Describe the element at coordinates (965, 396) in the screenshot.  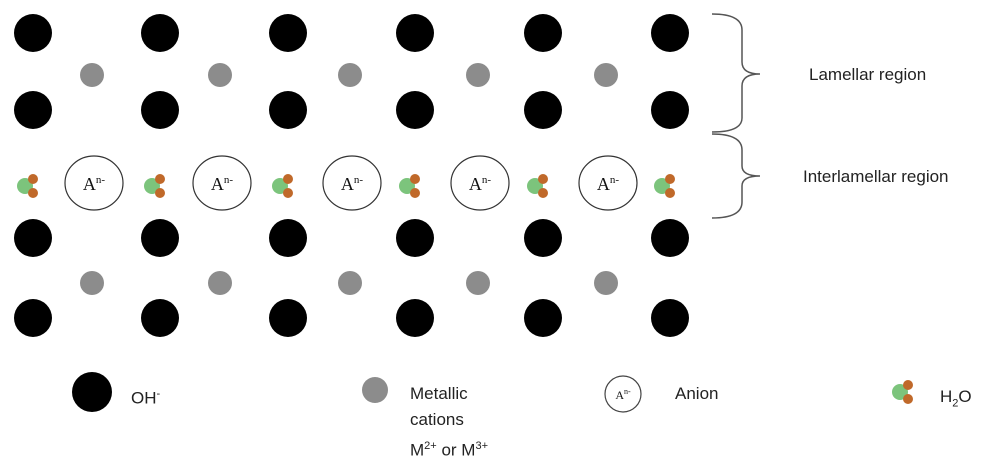
I see `legend-water-tail: O` at that location.